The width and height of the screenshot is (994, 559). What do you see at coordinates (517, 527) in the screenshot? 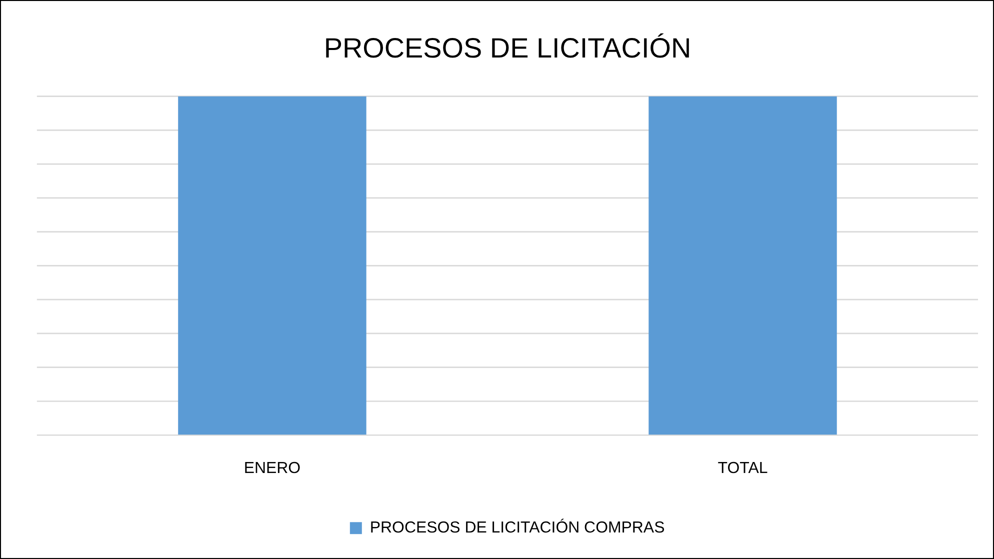
I see `legend-label: PROCESOS DE LICITACIÓN COMPRAS` at bounding box center [517, 527].